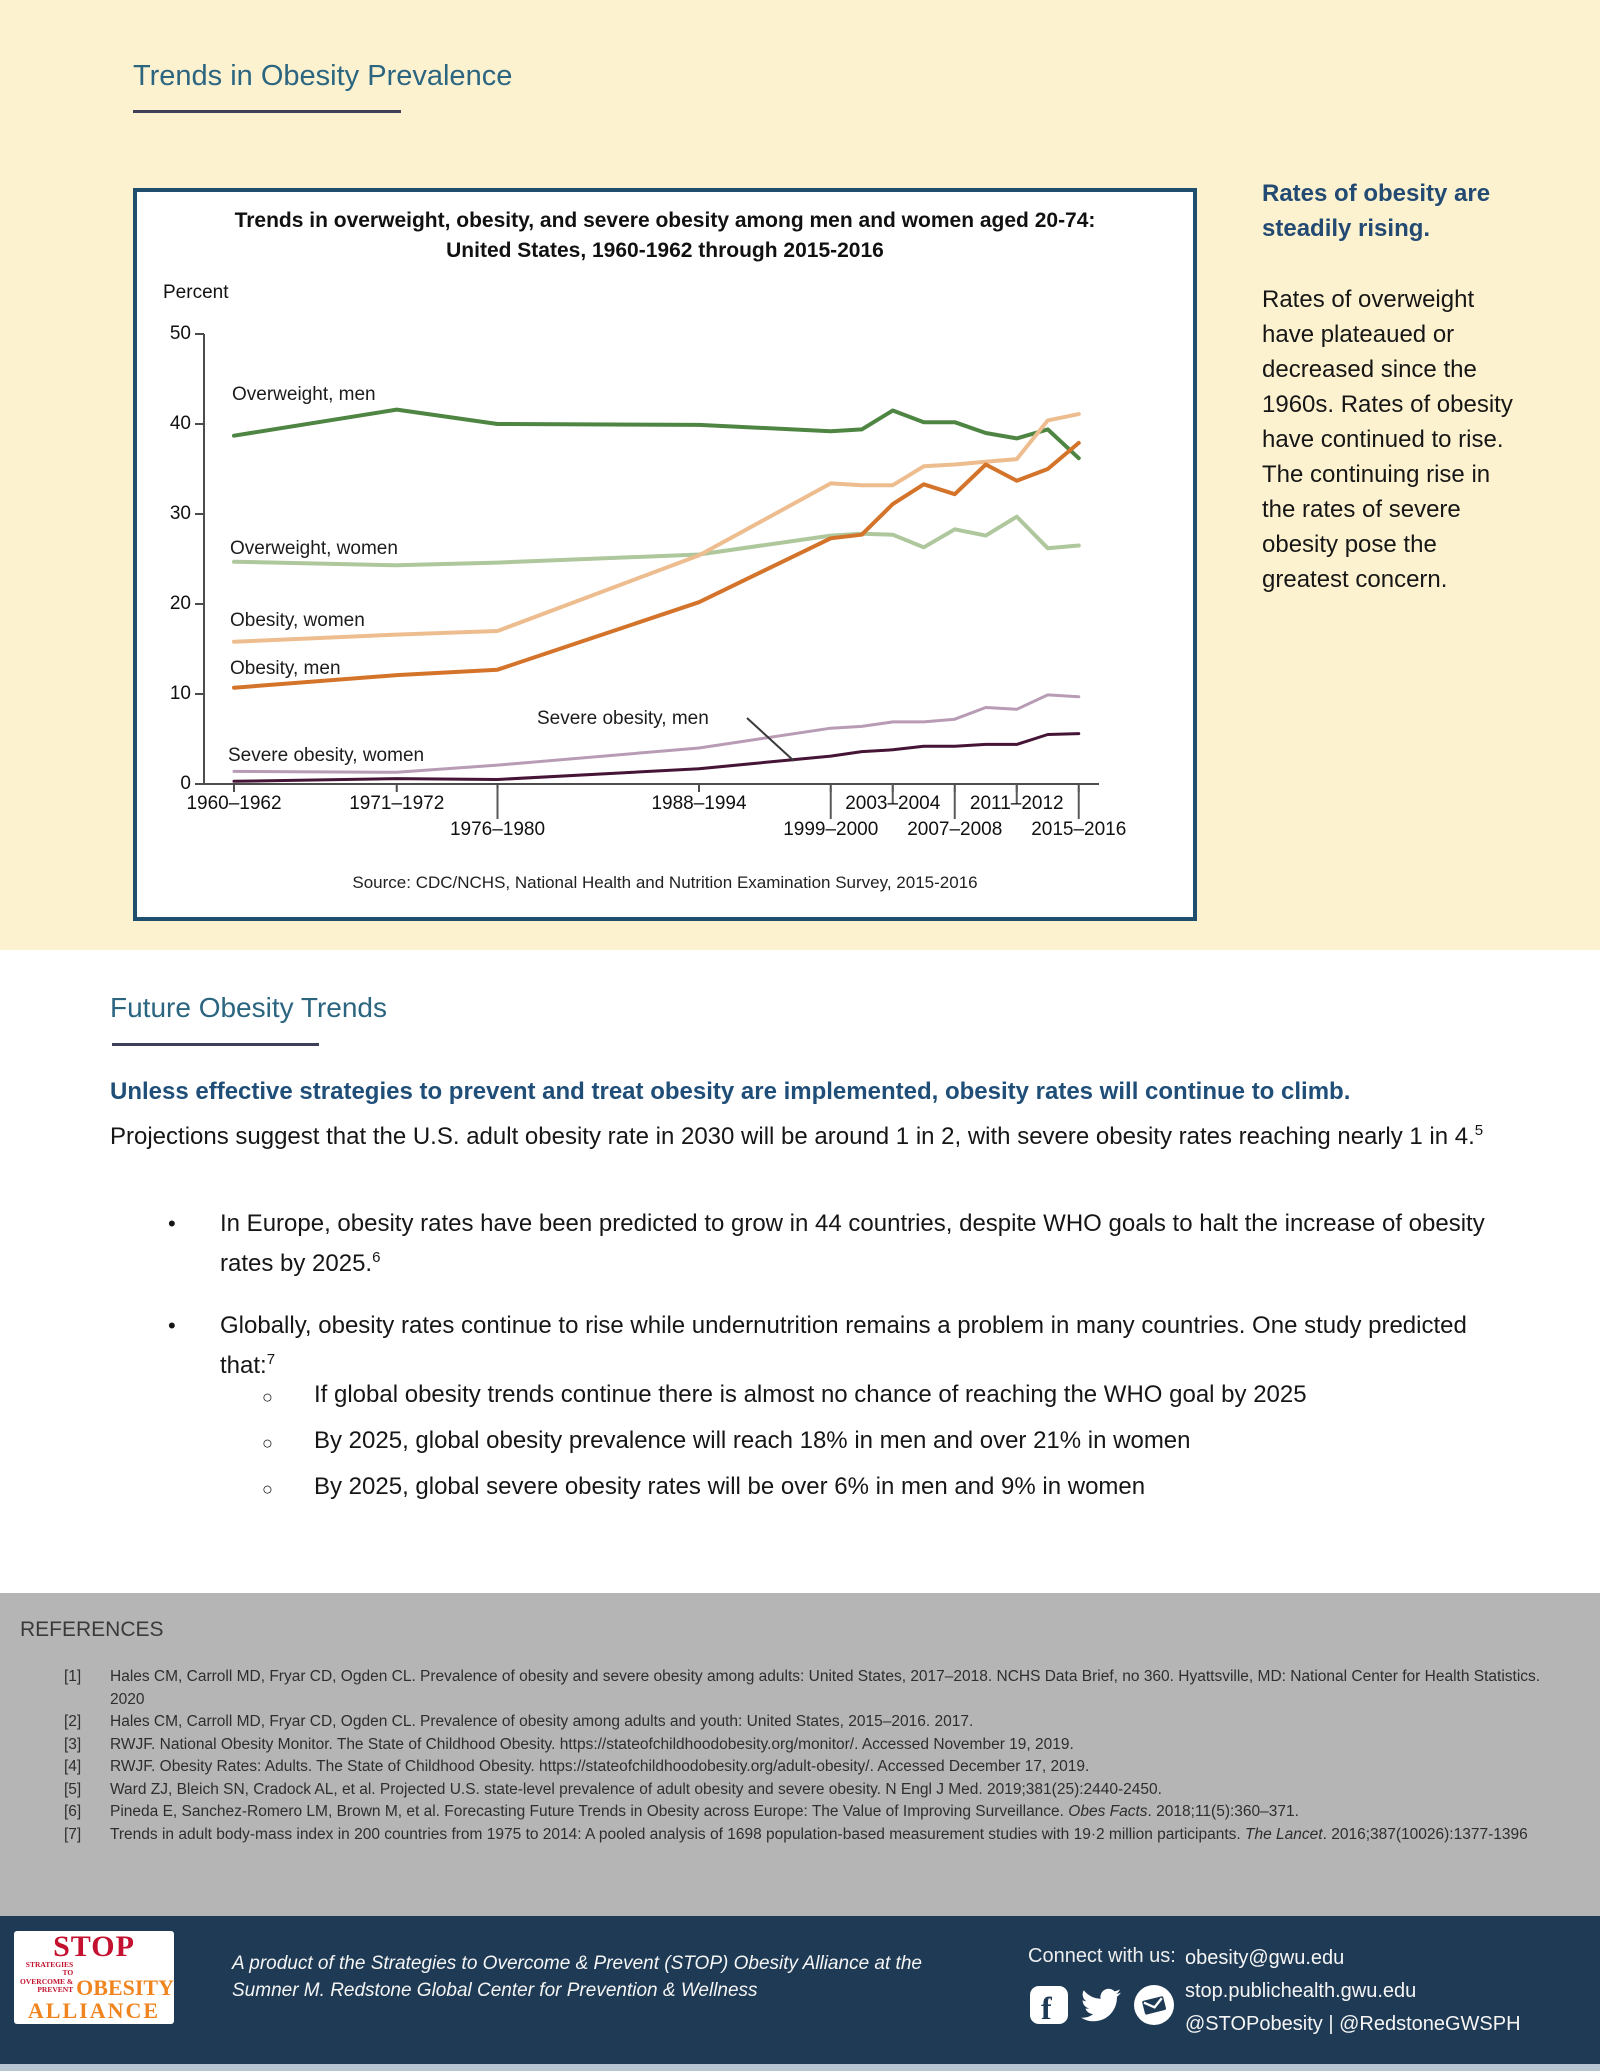 This screenshot has width=1600, height=2071. I want to click on section-title-underline, so click(267, 111).